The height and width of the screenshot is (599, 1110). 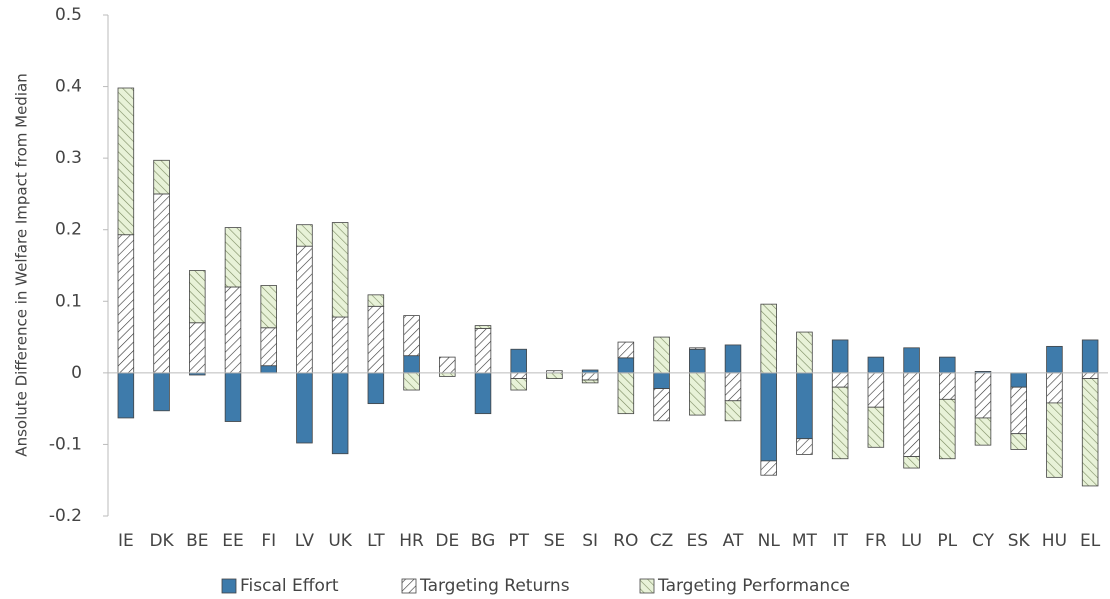 I want to click on x-tick-label: SK, so click(x=1019, y=541).